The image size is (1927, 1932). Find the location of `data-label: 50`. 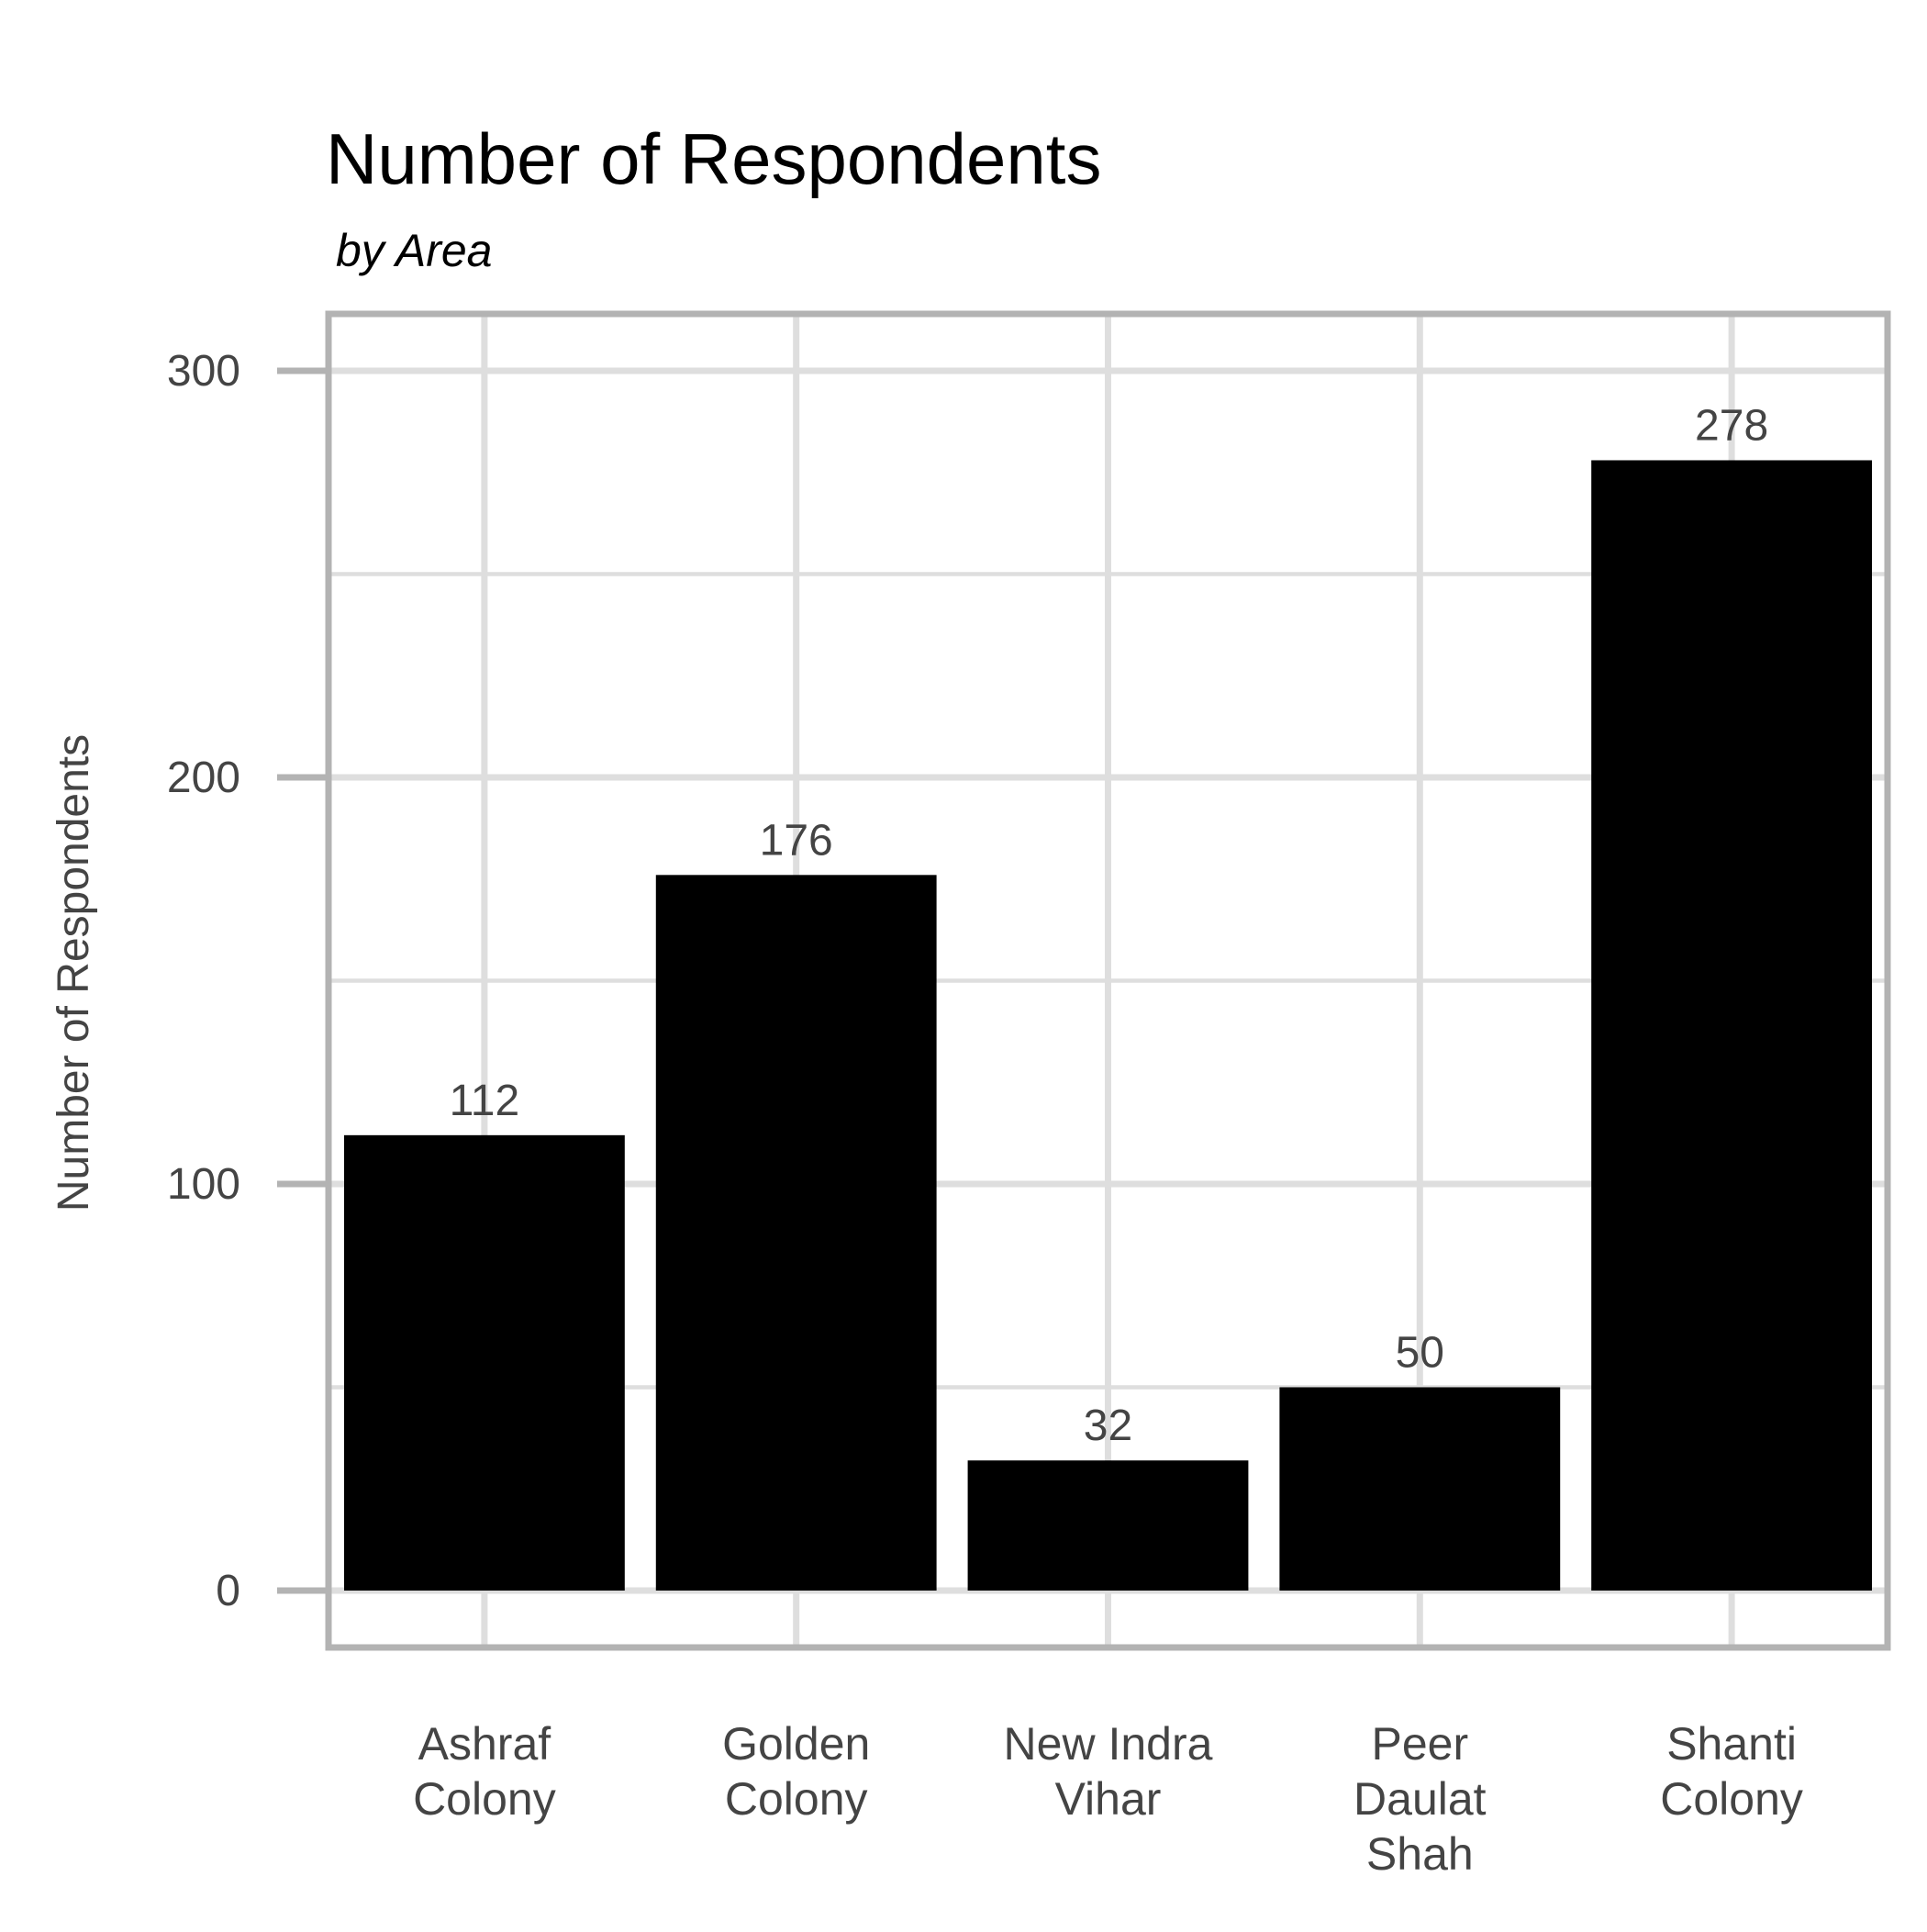

data-label: 50 is located at coordinates (1420, 1352).